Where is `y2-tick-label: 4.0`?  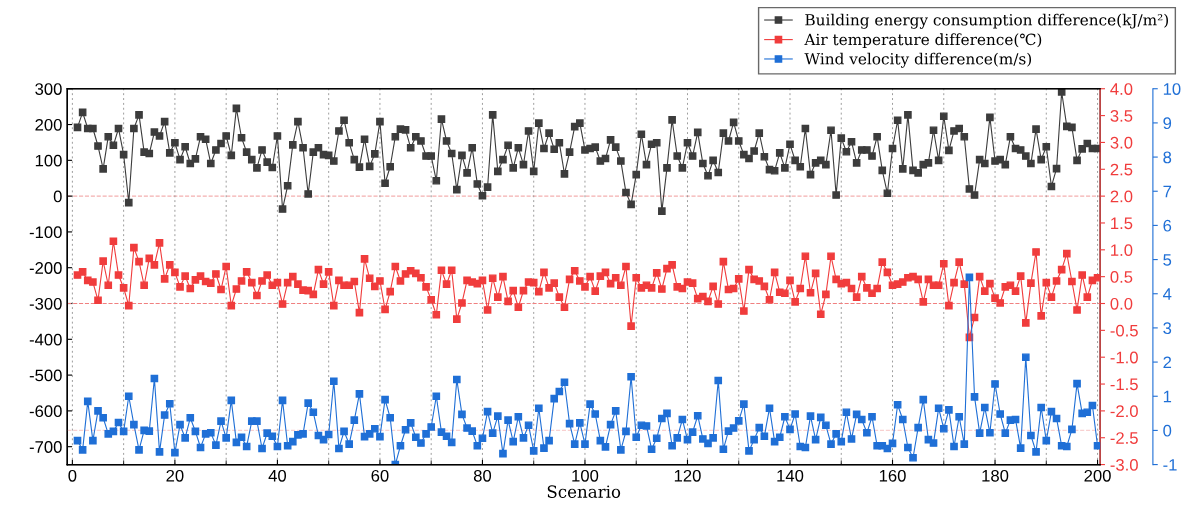
y2-tick-label: 4.0 is located at coordinates (1121, 89).